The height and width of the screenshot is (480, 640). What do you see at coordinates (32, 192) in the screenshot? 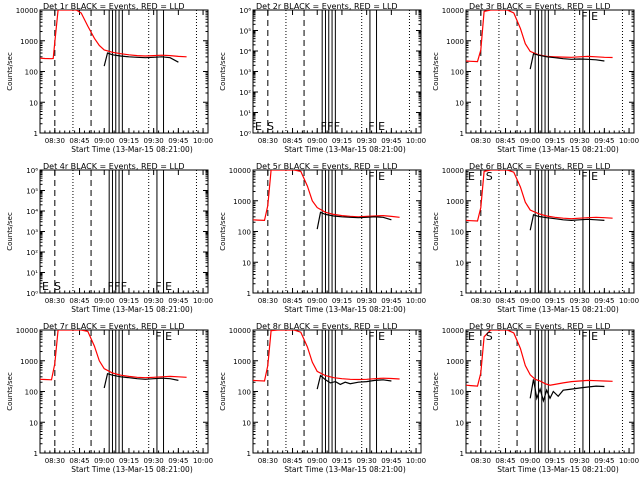
I see `y-tick-label: 10⁵` at bounding box center [32, 192].